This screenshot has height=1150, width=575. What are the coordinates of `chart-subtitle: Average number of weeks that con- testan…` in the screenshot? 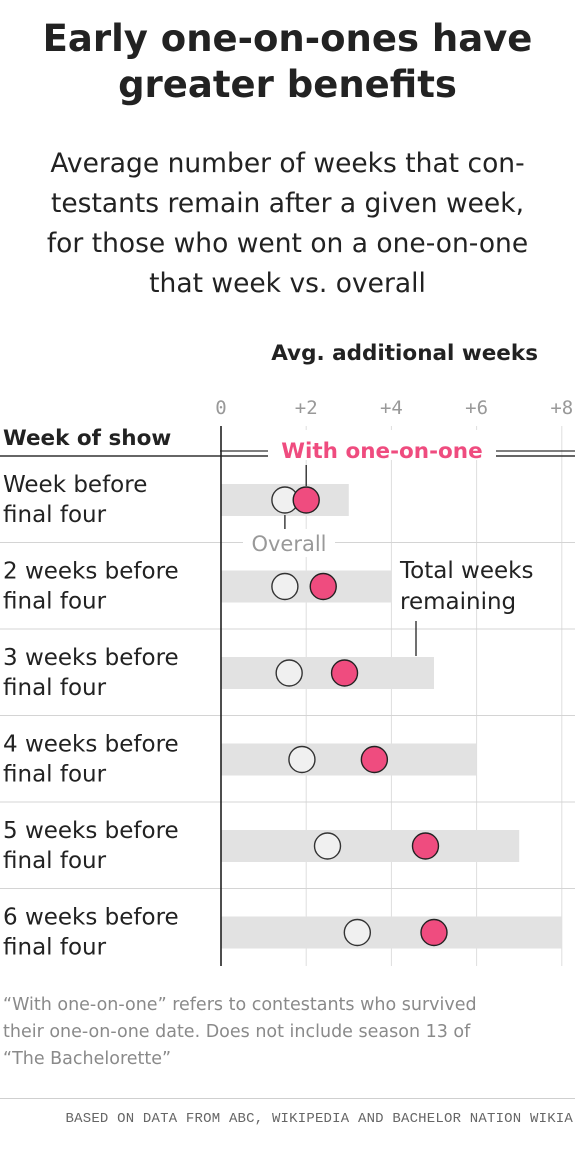 It's located at (287, 224).